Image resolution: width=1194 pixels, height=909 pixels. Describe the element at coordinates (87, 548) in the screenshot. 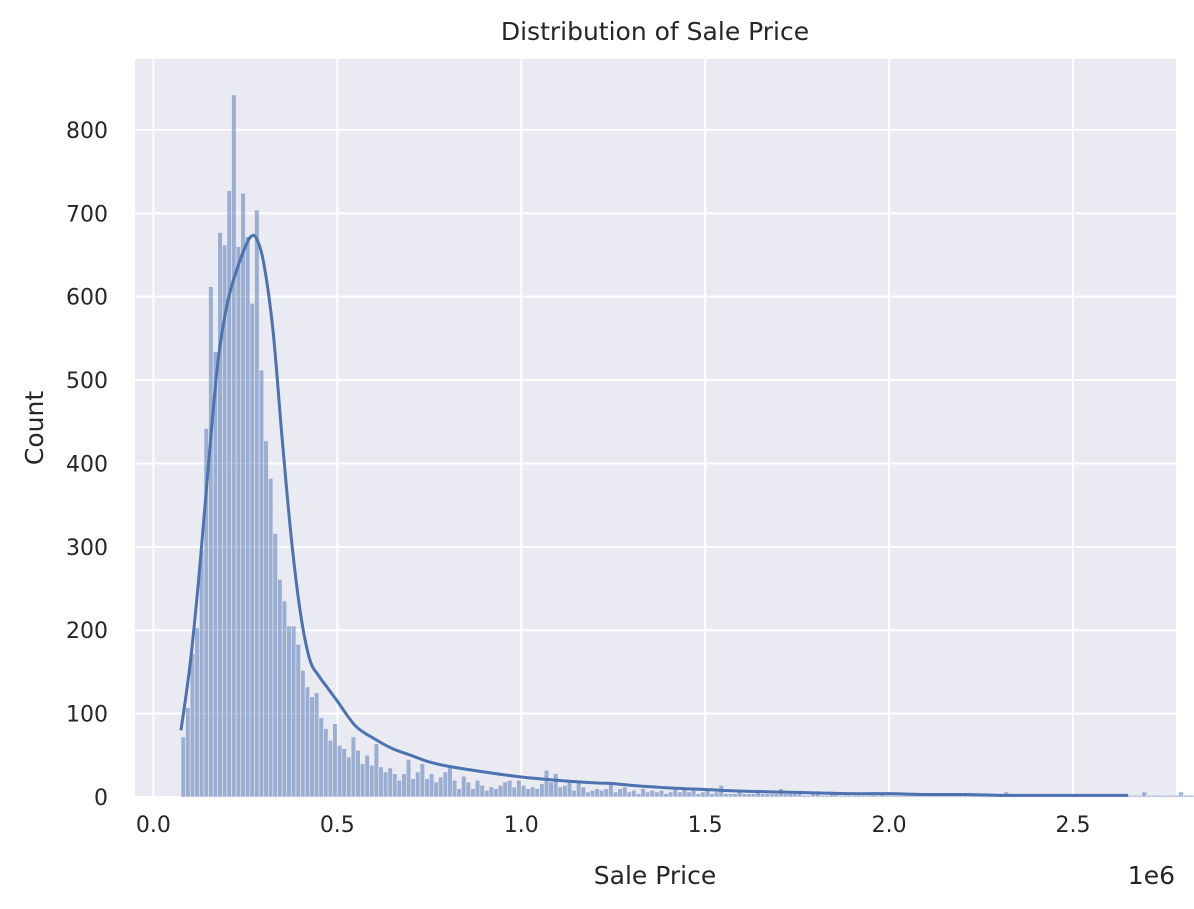

I see `y-tick-label: 300` at that location.